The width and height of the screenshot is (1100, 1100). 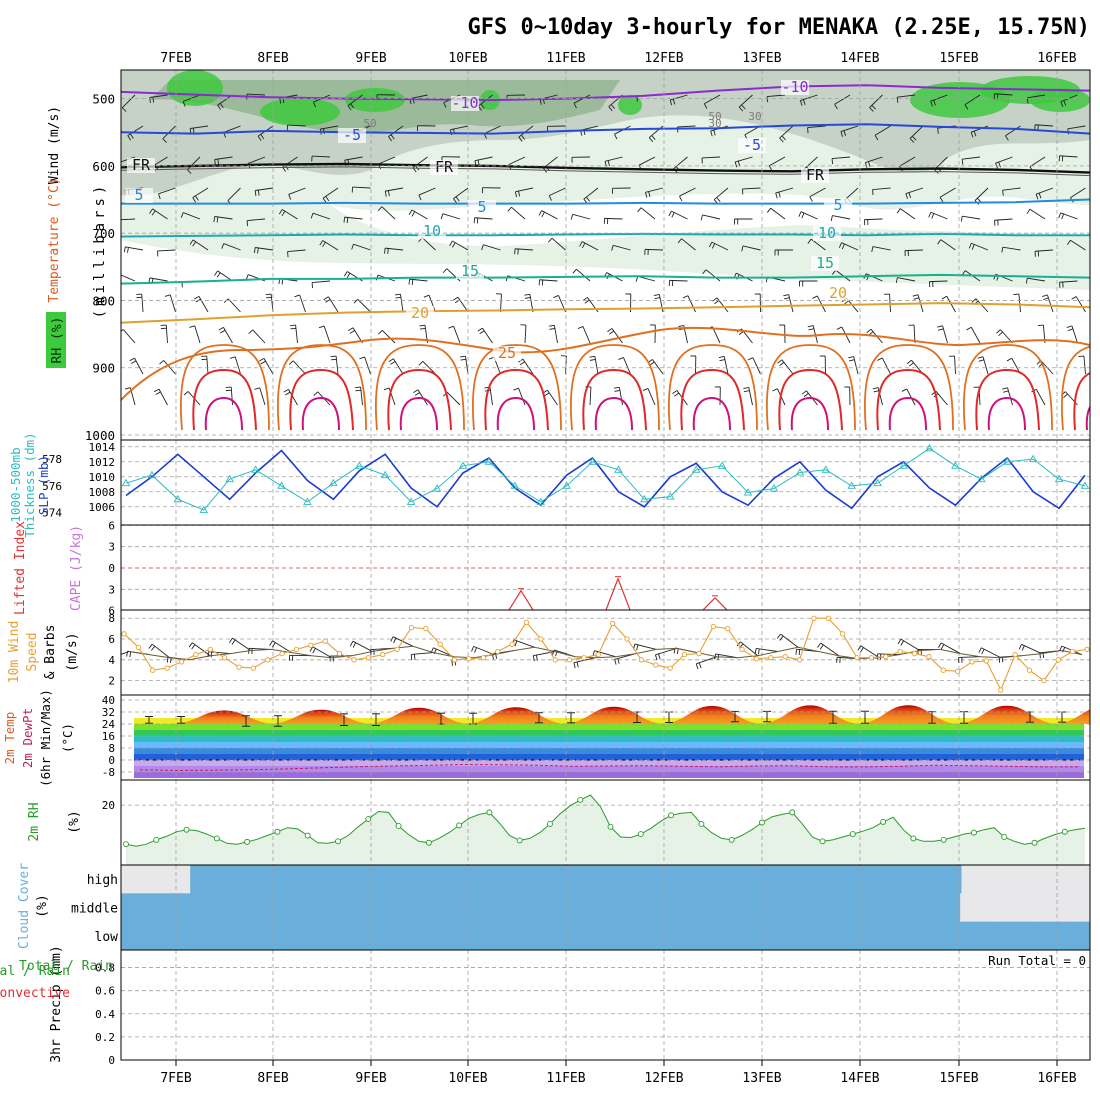 I want to click on temp-dome, so click(x=712, y=715).